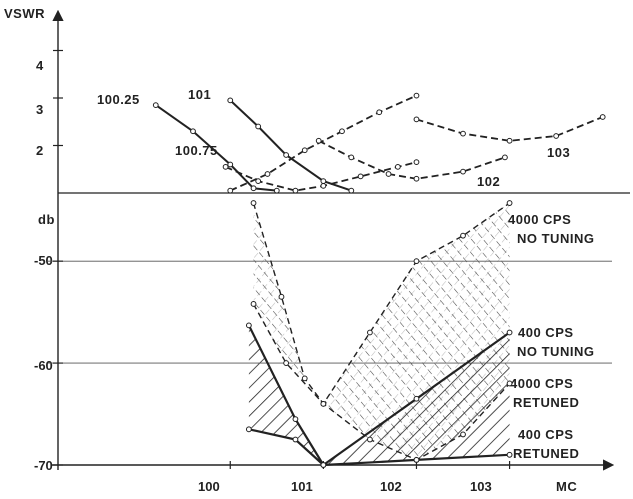 This screenshot has width=633, height=499. Describe the element at coordinates (118, 99) in the screenshot. I see `vswr-label-100-25: 100.25` at that location.